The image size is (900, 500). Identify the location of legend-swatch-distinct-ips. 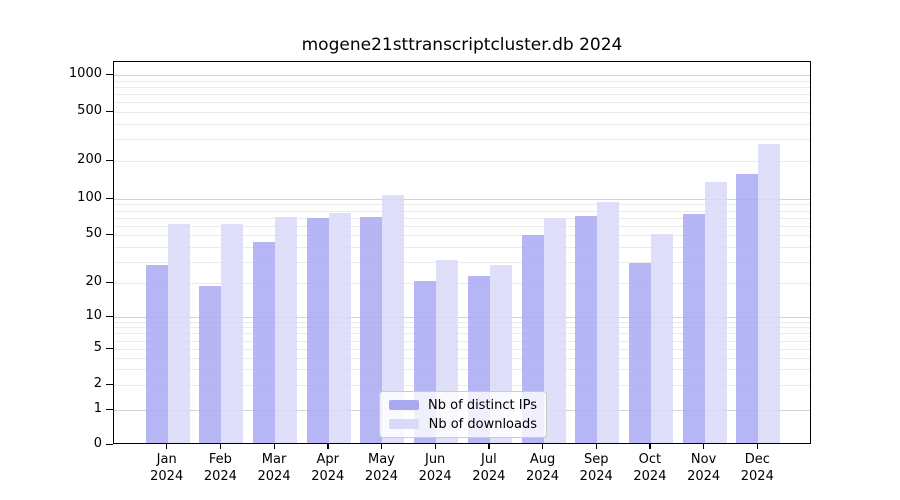
(404, 405).